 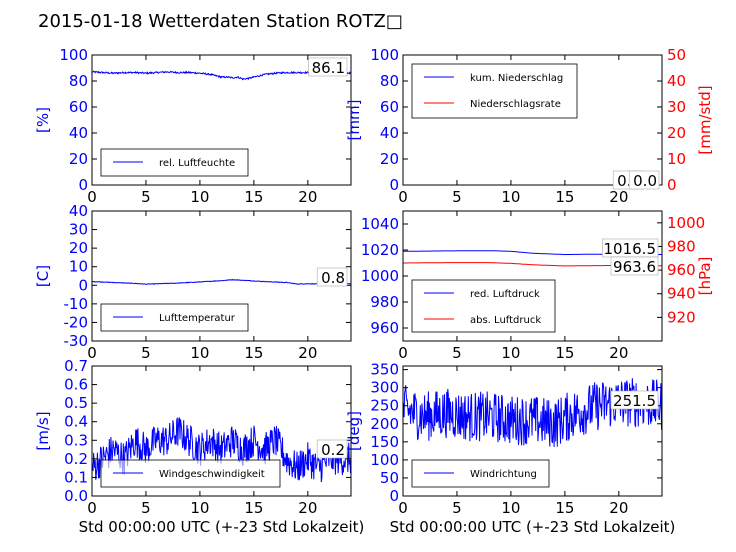 I want to click on y-tick-label: 300, so click(x=384, y=388).